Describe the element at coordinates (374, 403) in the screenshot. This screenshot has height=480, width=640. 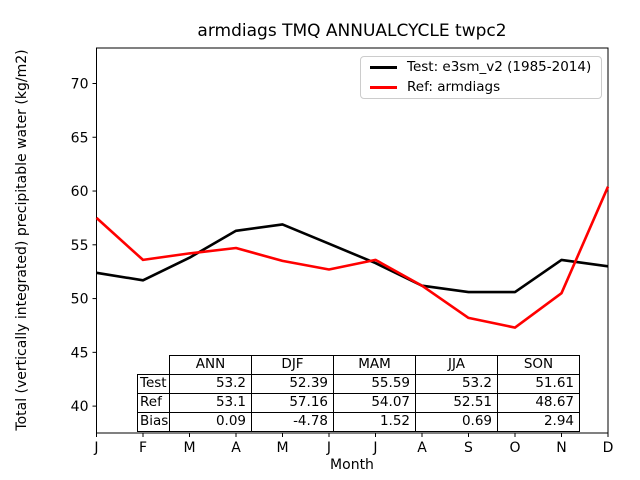
I see `stats-cell: 54.07` at that location.